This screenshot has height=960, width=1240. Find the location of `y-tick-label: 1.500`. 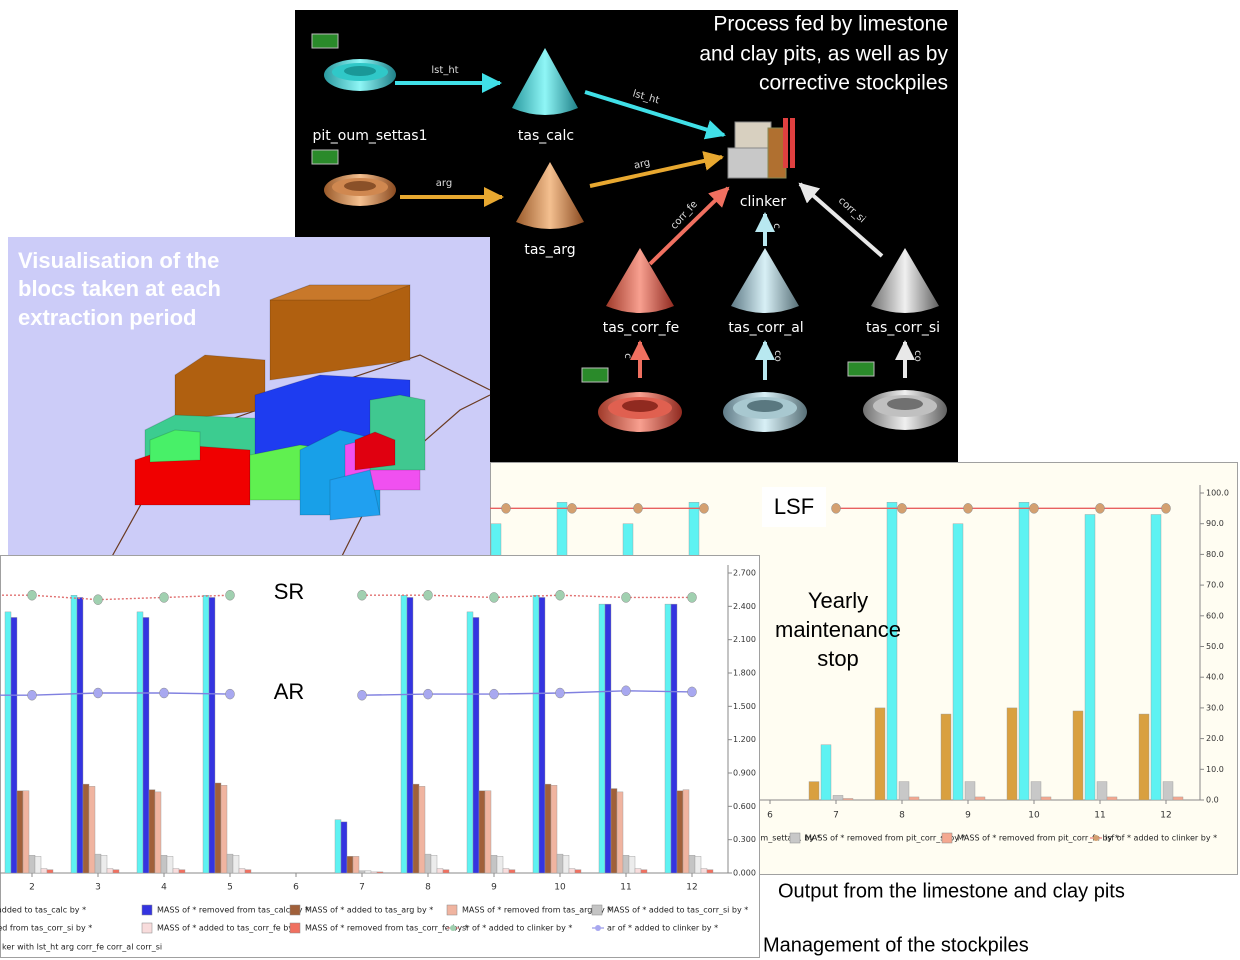

y-tick-label: 1.500 is located at coordinates (744, 706).